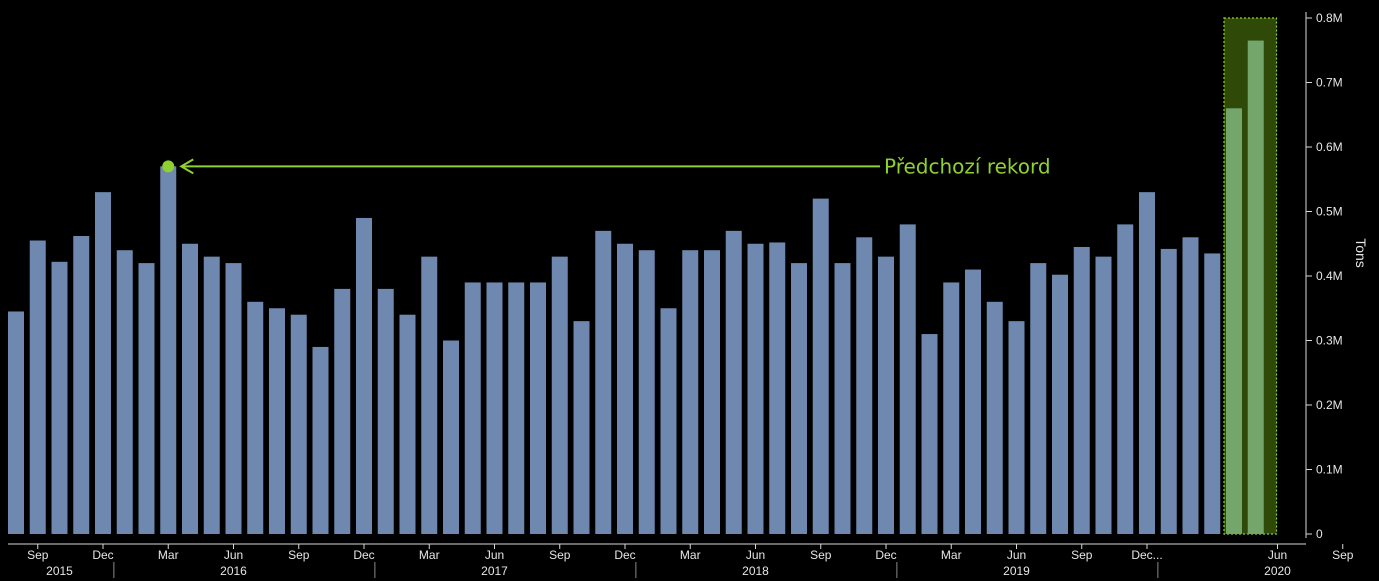 The image size is (1379, 581). What do you see at coordinates (1329, 276) in the screenshot?
I see `y-tick-label: 0.4M` at bounding box center [1329, 276].